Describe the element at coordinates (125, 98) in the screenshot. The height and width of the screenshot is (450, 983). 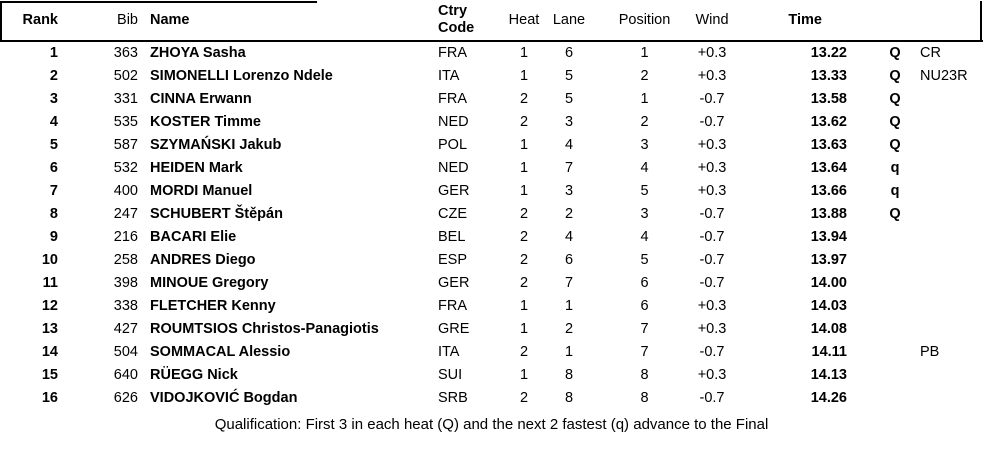
I see `bib-cell: 331` at that location.